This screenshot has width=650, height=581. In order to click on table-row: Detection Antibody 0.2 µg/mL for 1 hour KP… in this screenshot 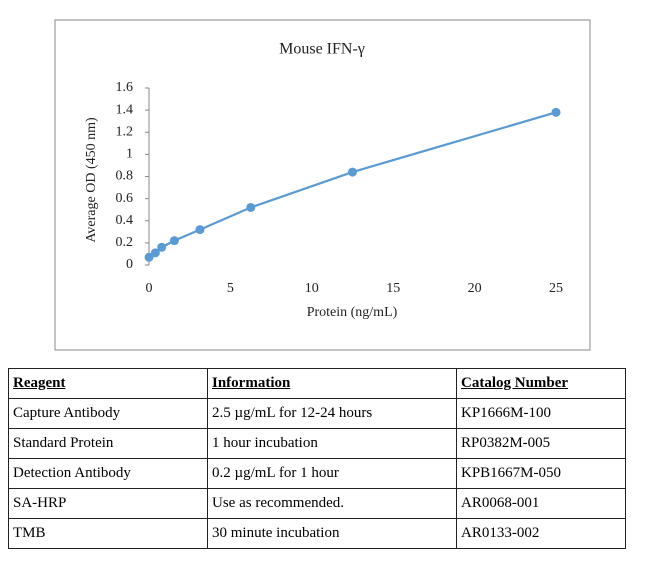, I will do `click(317, 473)`.